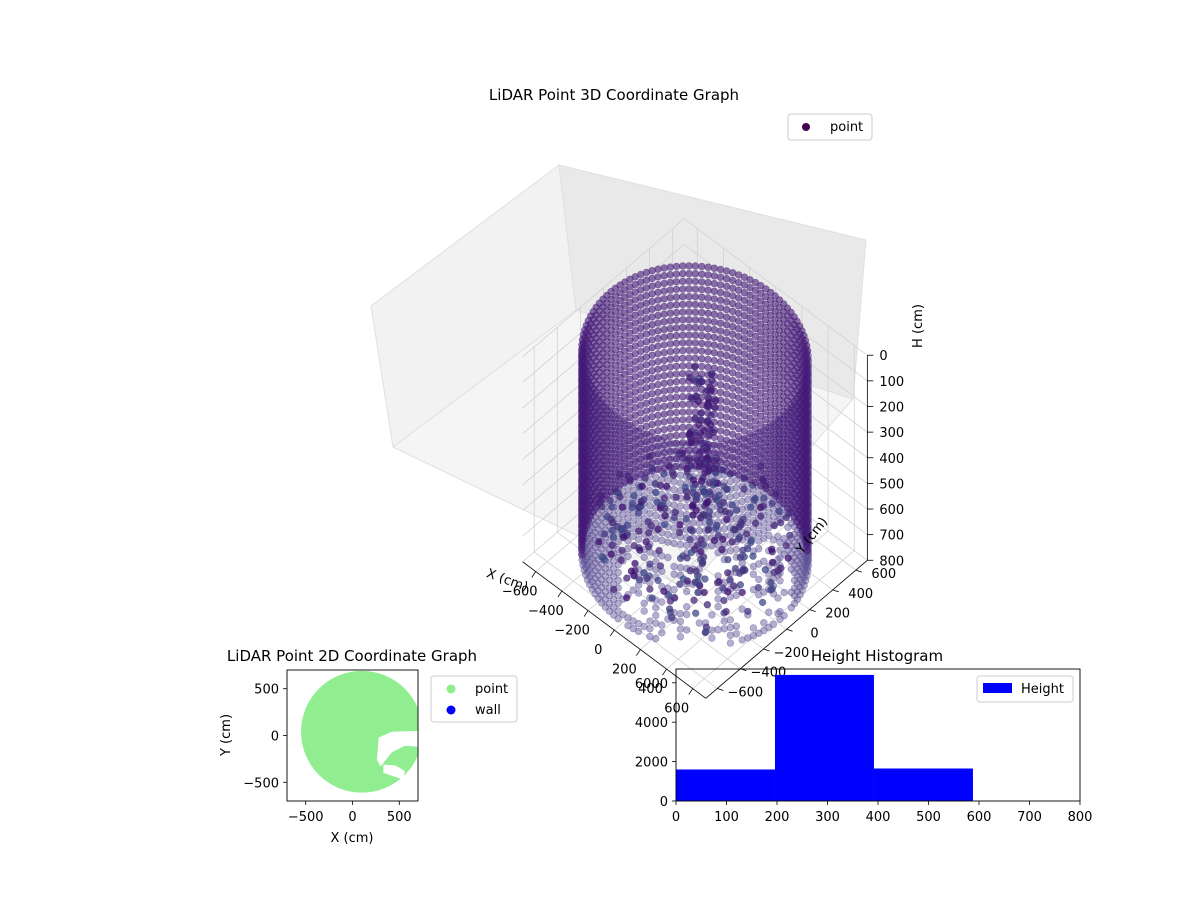 The width and height of the screenshot is (1200, 900). I want to click on x-tick-label-3d: 0, so click(598, 650).